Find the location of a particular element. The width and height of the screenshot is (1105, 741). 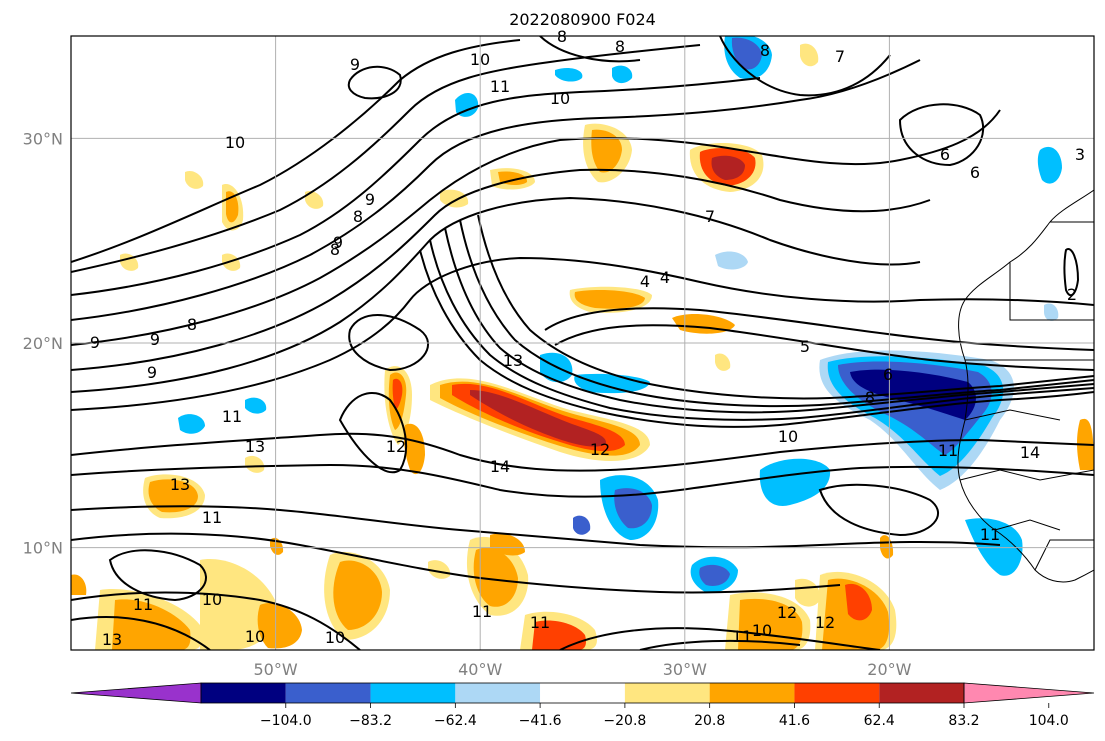

contour-label: 6 is located at coordinates (888, 374).